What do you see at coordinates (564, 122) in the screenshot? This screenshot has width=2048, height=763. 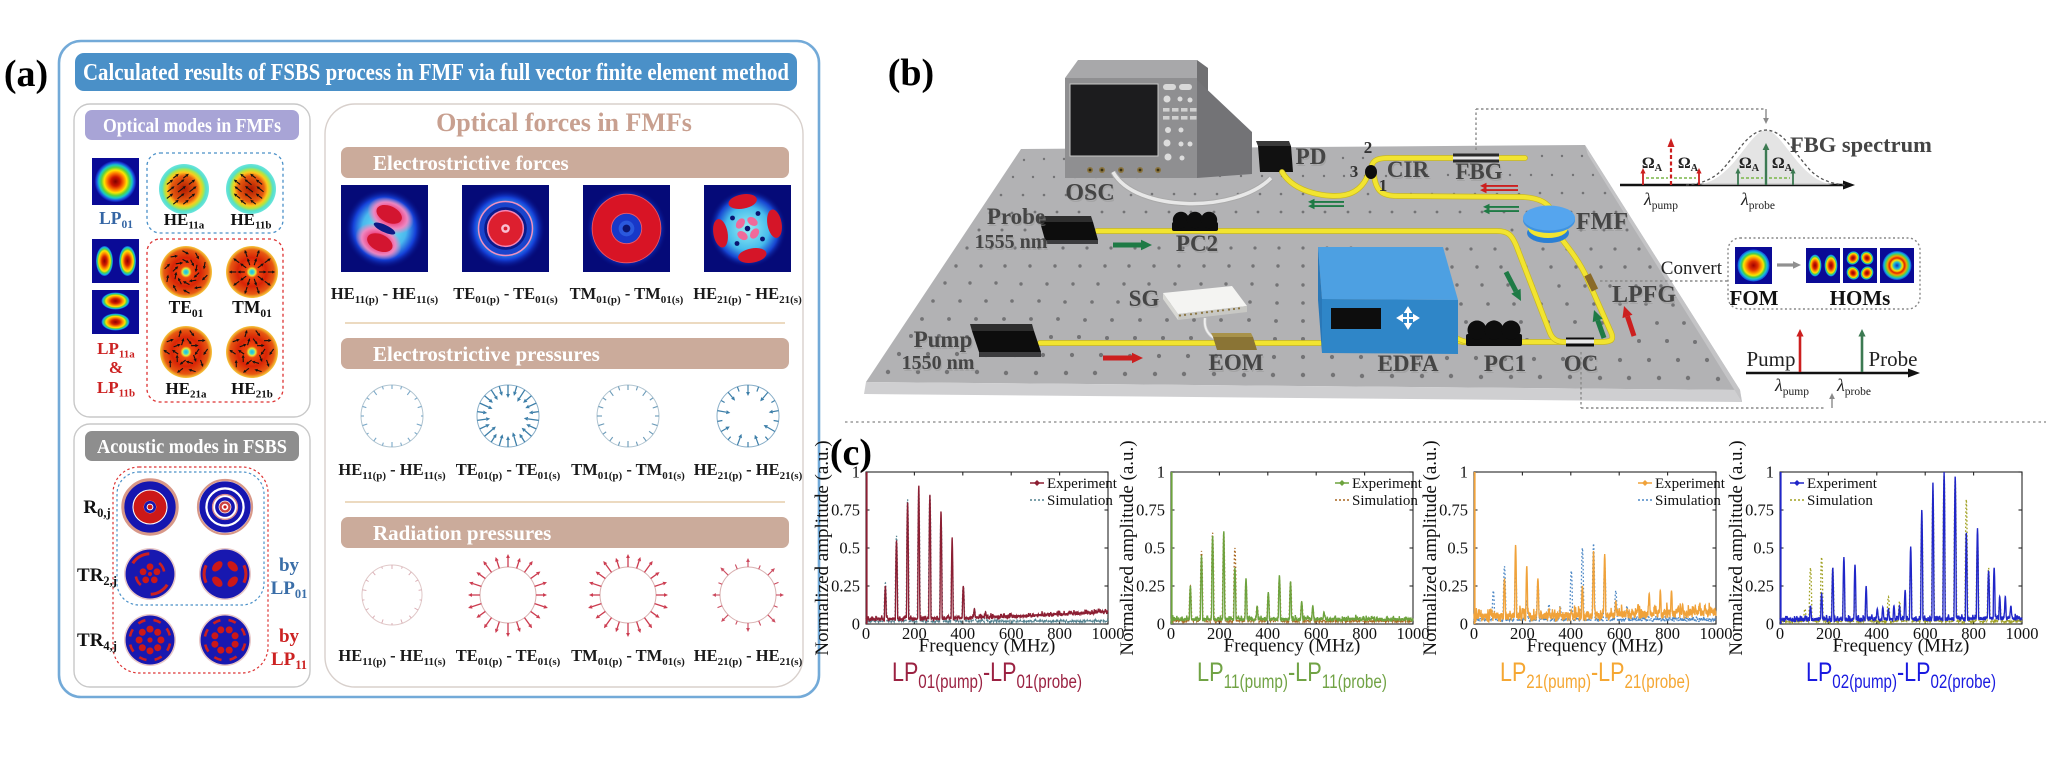 I see `svg-text: Optical forces in FMFs` at bounding box center [564, 122].